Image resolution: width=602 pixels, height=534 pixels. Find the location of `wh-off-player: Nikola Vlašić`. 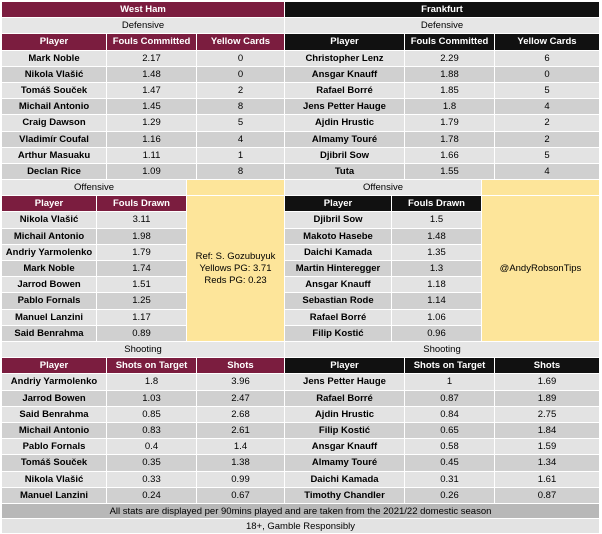

wh-off-player: Nikola Vlašić is located at coordinates (49, 220).